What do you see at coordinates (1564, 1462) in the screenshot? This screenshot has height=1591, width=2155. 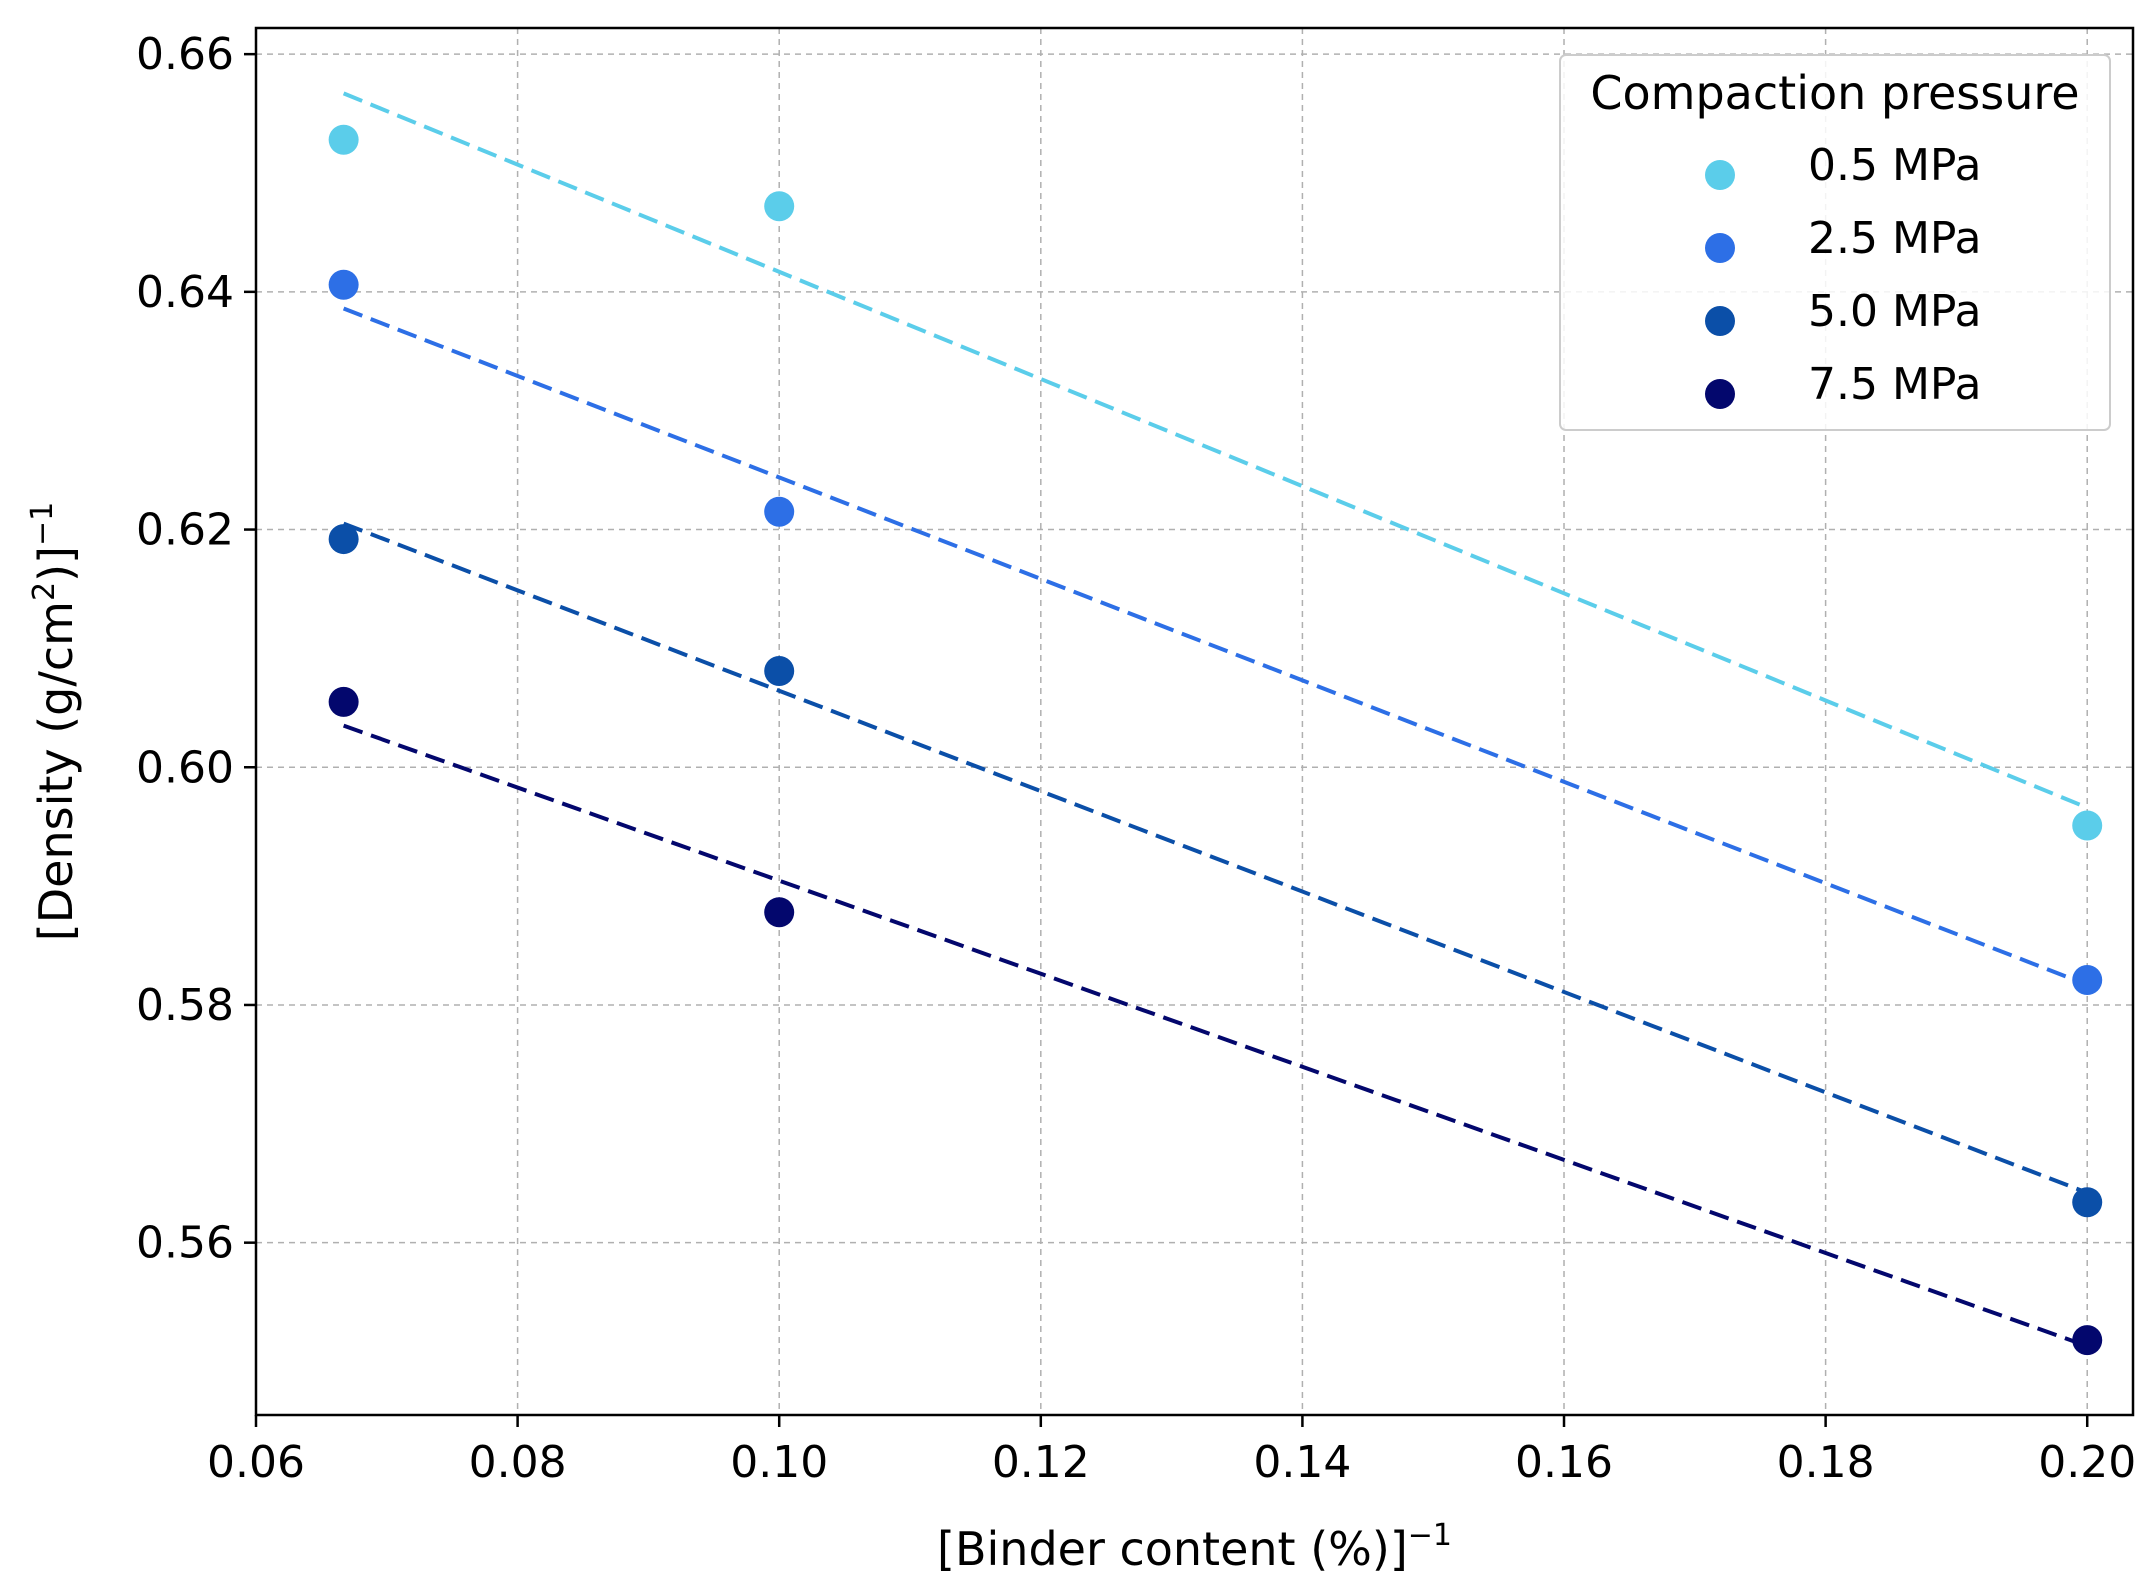 I see `x-tick-label: 0.16` at bounding box center [1564, 1462].